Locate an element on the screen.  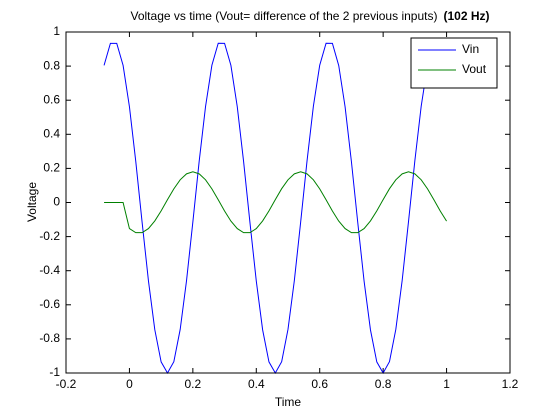
x-tick-label: 0.2 is located at coordinates (193, 384).